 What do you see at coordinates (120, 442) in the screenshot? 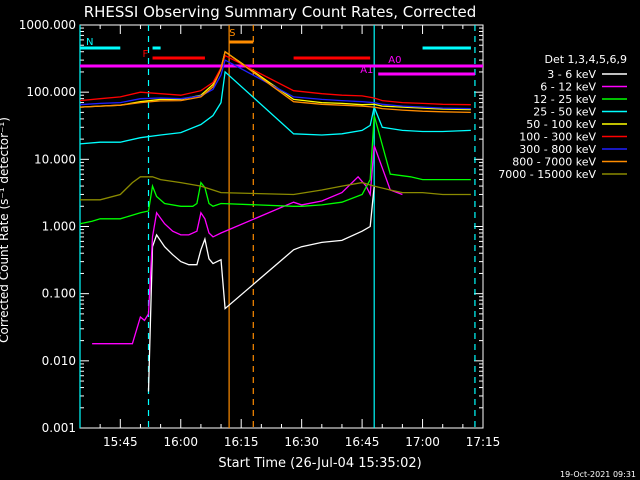
I see `x-tick-label: 15:45` at bounding box center [120, 442].